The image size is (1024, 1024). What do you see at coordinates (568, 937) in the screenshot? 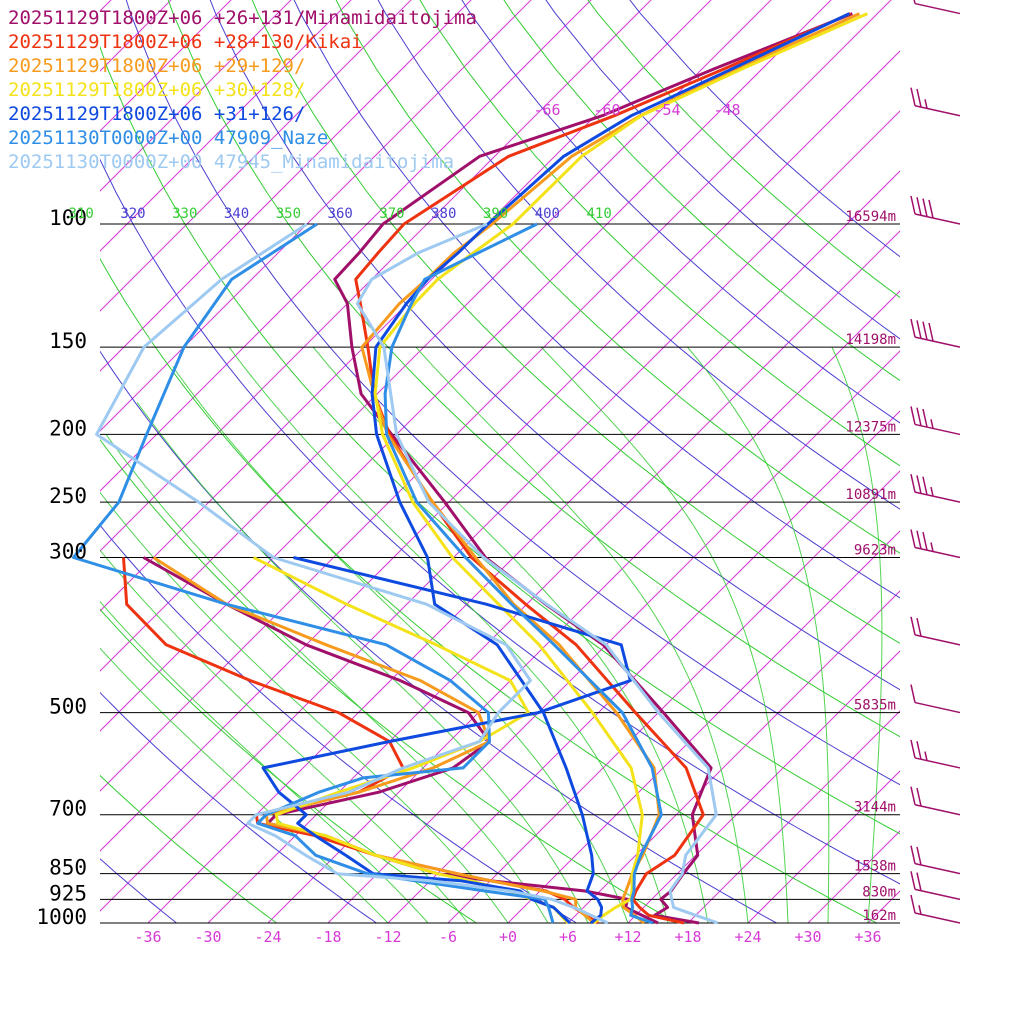
I see `temperature-tick-label: +6` at bounding box center [568, 937].